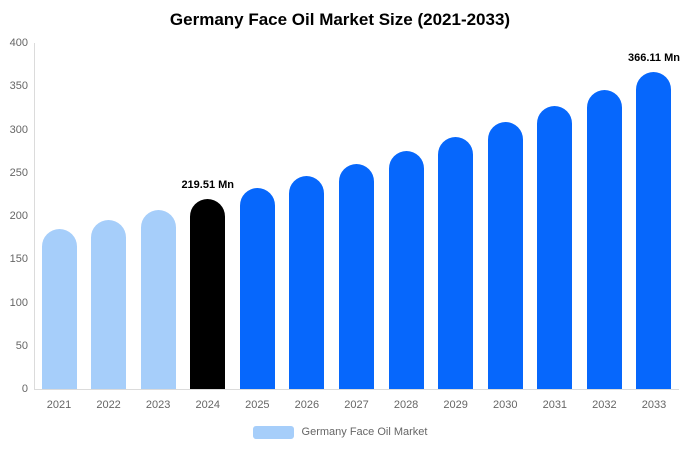 The image size is (680, 450). Describe the element at coordinates (307, 405) in the screenshot. I see `x-axis-label-2026: 2026` at that location.